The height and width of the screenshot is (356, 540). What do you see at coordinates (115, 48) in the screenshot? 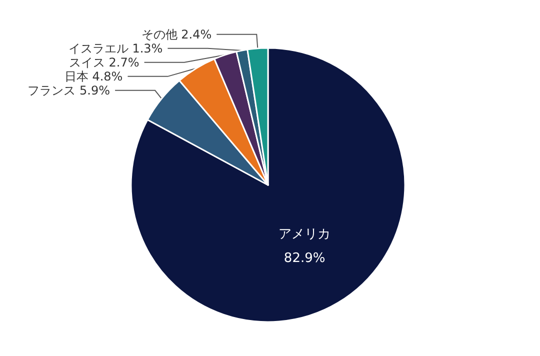
I see `slice-label: イスラエル 1.3%` at bounding box center [115, 48].